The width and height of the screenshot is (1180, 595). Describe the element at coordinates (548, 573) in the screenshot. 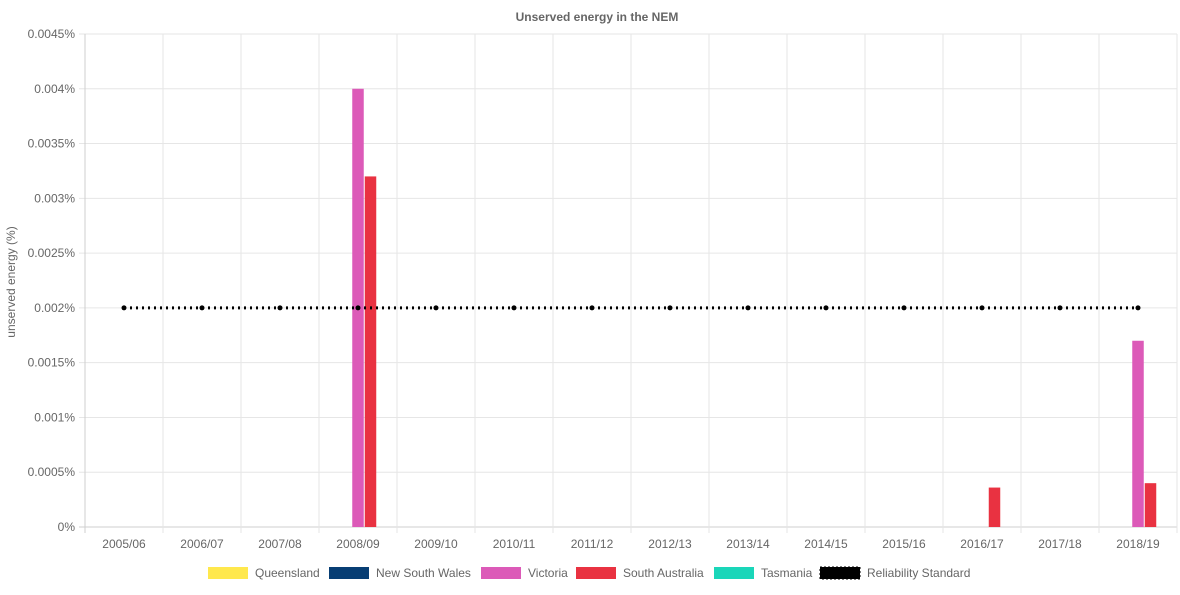

I see `legend-label: Victoria` at that location.